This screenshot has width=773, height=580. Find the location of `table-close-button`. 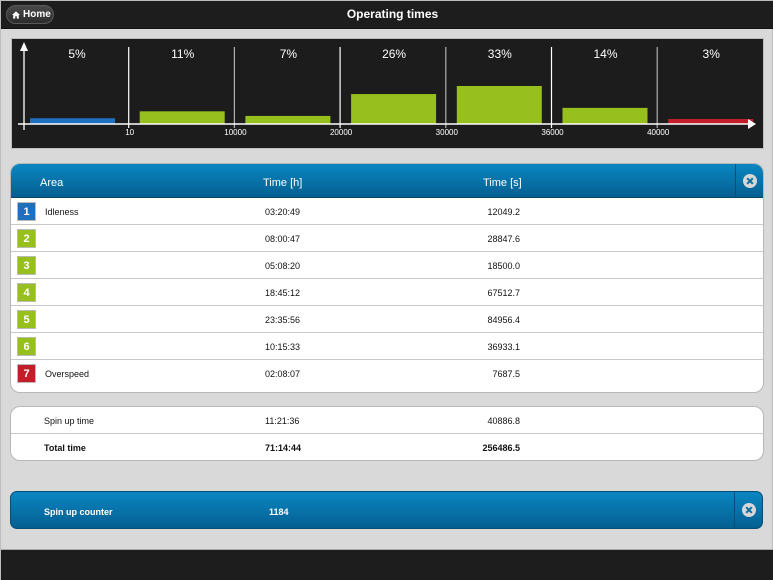

table-close-button is located at coordinates (749, 181).